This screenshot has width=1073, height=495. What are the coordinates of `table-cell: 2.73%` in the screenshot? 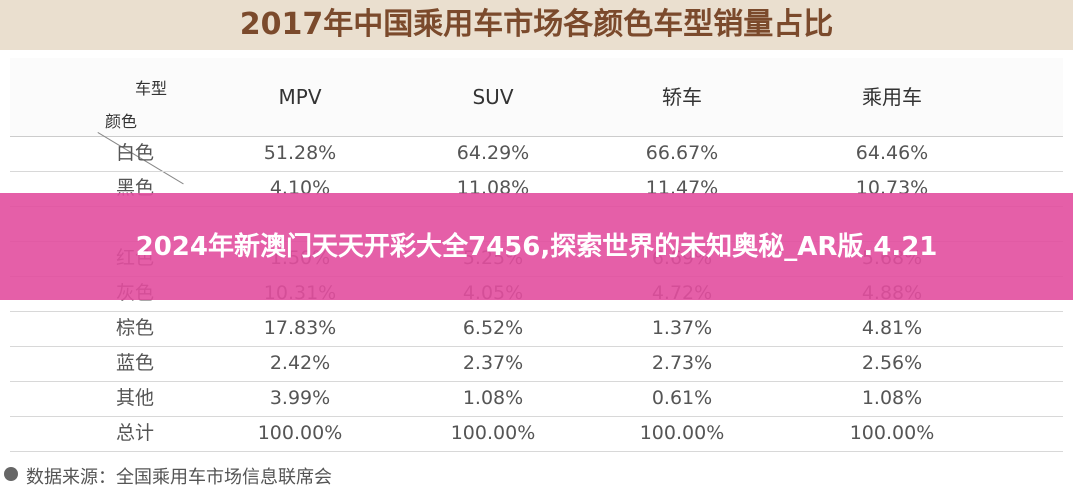 It's located at (682, 363).